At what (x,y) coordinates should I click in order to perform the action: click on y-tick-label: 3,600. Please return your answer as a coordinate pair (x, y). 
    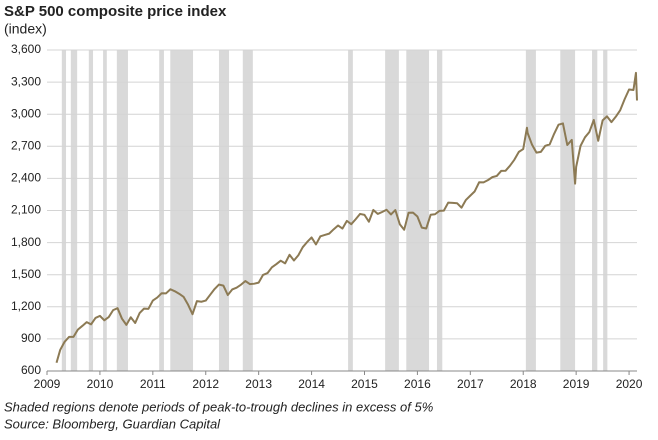
    Looking at the image, I should click on (26, 49).